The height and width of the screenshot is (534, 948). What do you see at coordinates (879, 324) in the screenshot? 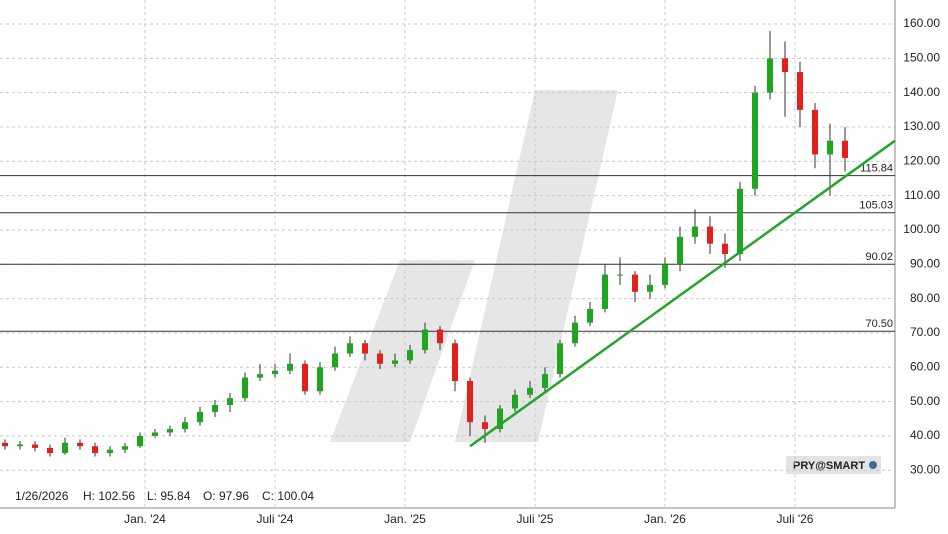
I see `level-label: 70.50` at bounding box center [879, 324].